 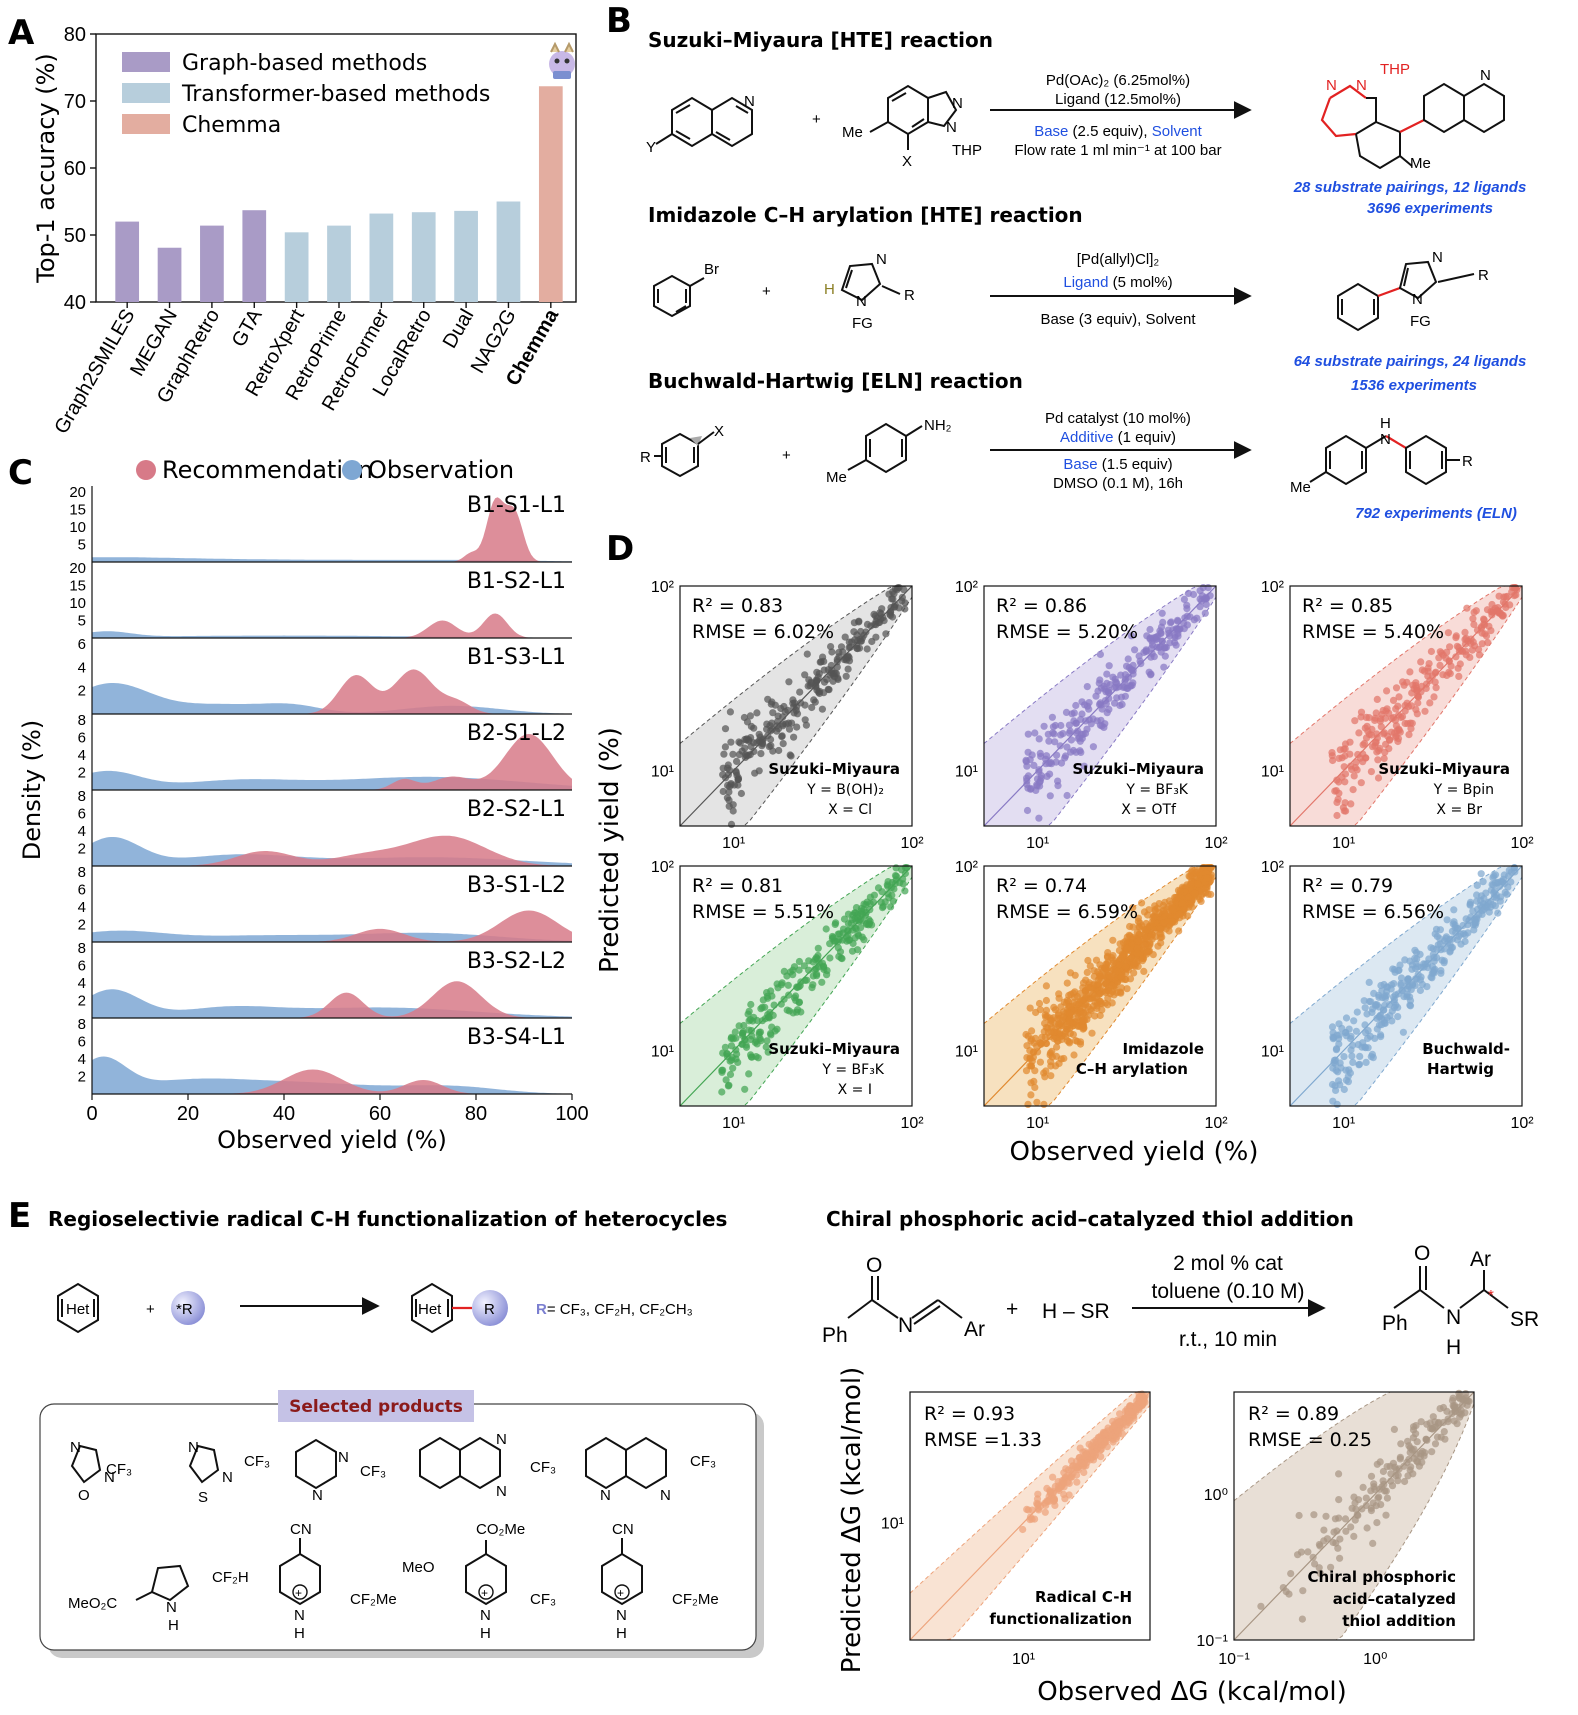 What do you see at coordinates (610, 850) in the screenshot?
I see `y-axis-label: Predicted yield (%)` at bounding box center [610, 850].